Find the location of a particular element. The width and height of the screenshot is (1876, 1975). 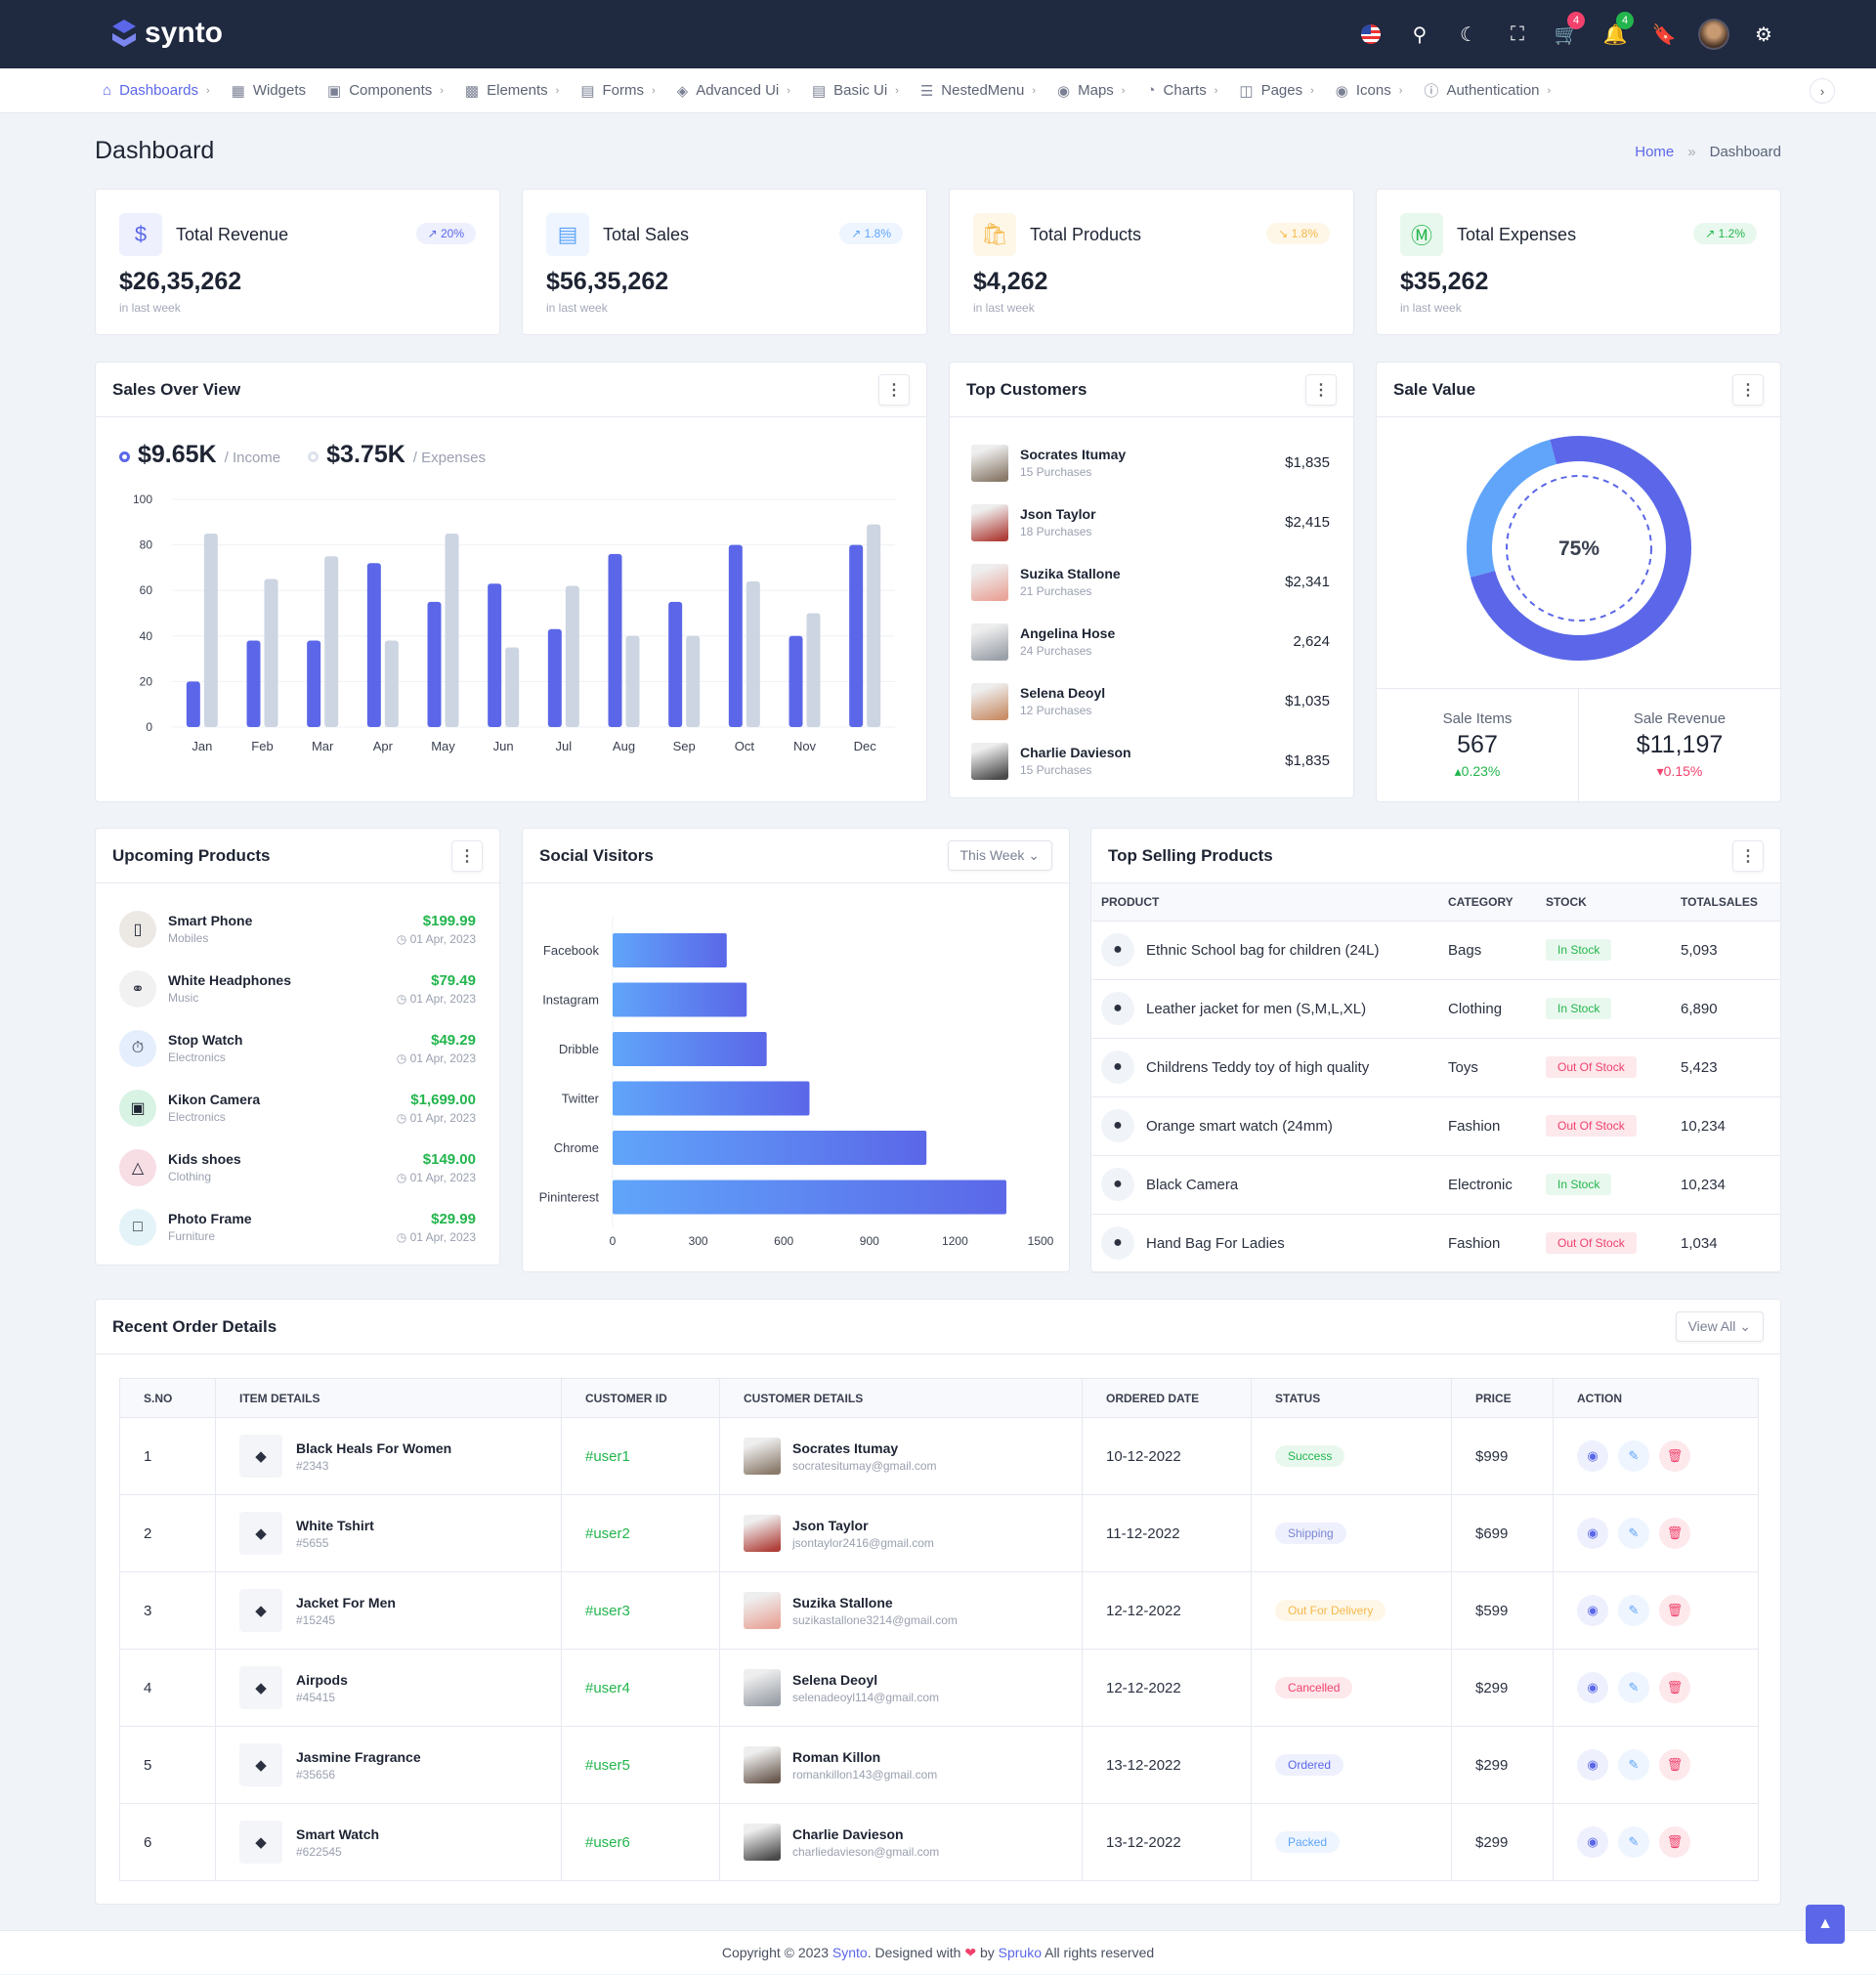

fullscreen-icon: ⛶ is located at coordinates (1517, 34).